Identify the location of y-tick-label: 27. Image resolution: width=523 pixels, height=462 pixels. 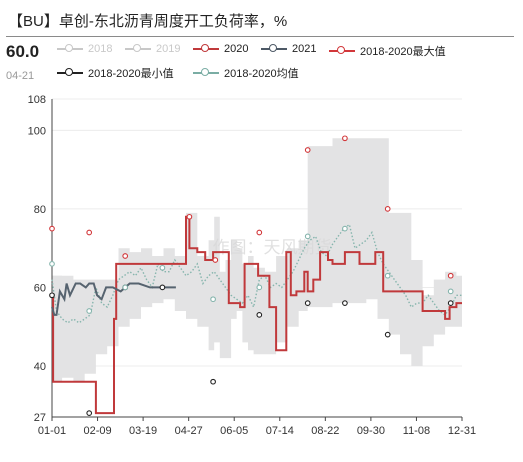
(40, 418).